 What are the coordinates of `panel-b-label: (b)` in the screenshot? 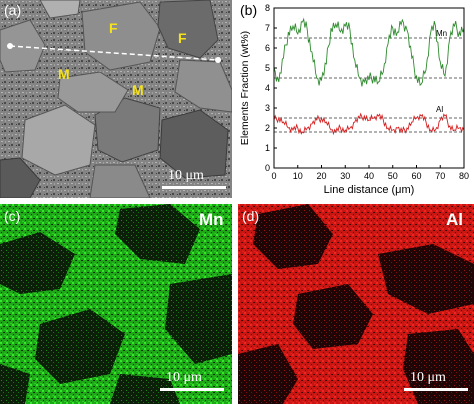 It's located at (249, 10).